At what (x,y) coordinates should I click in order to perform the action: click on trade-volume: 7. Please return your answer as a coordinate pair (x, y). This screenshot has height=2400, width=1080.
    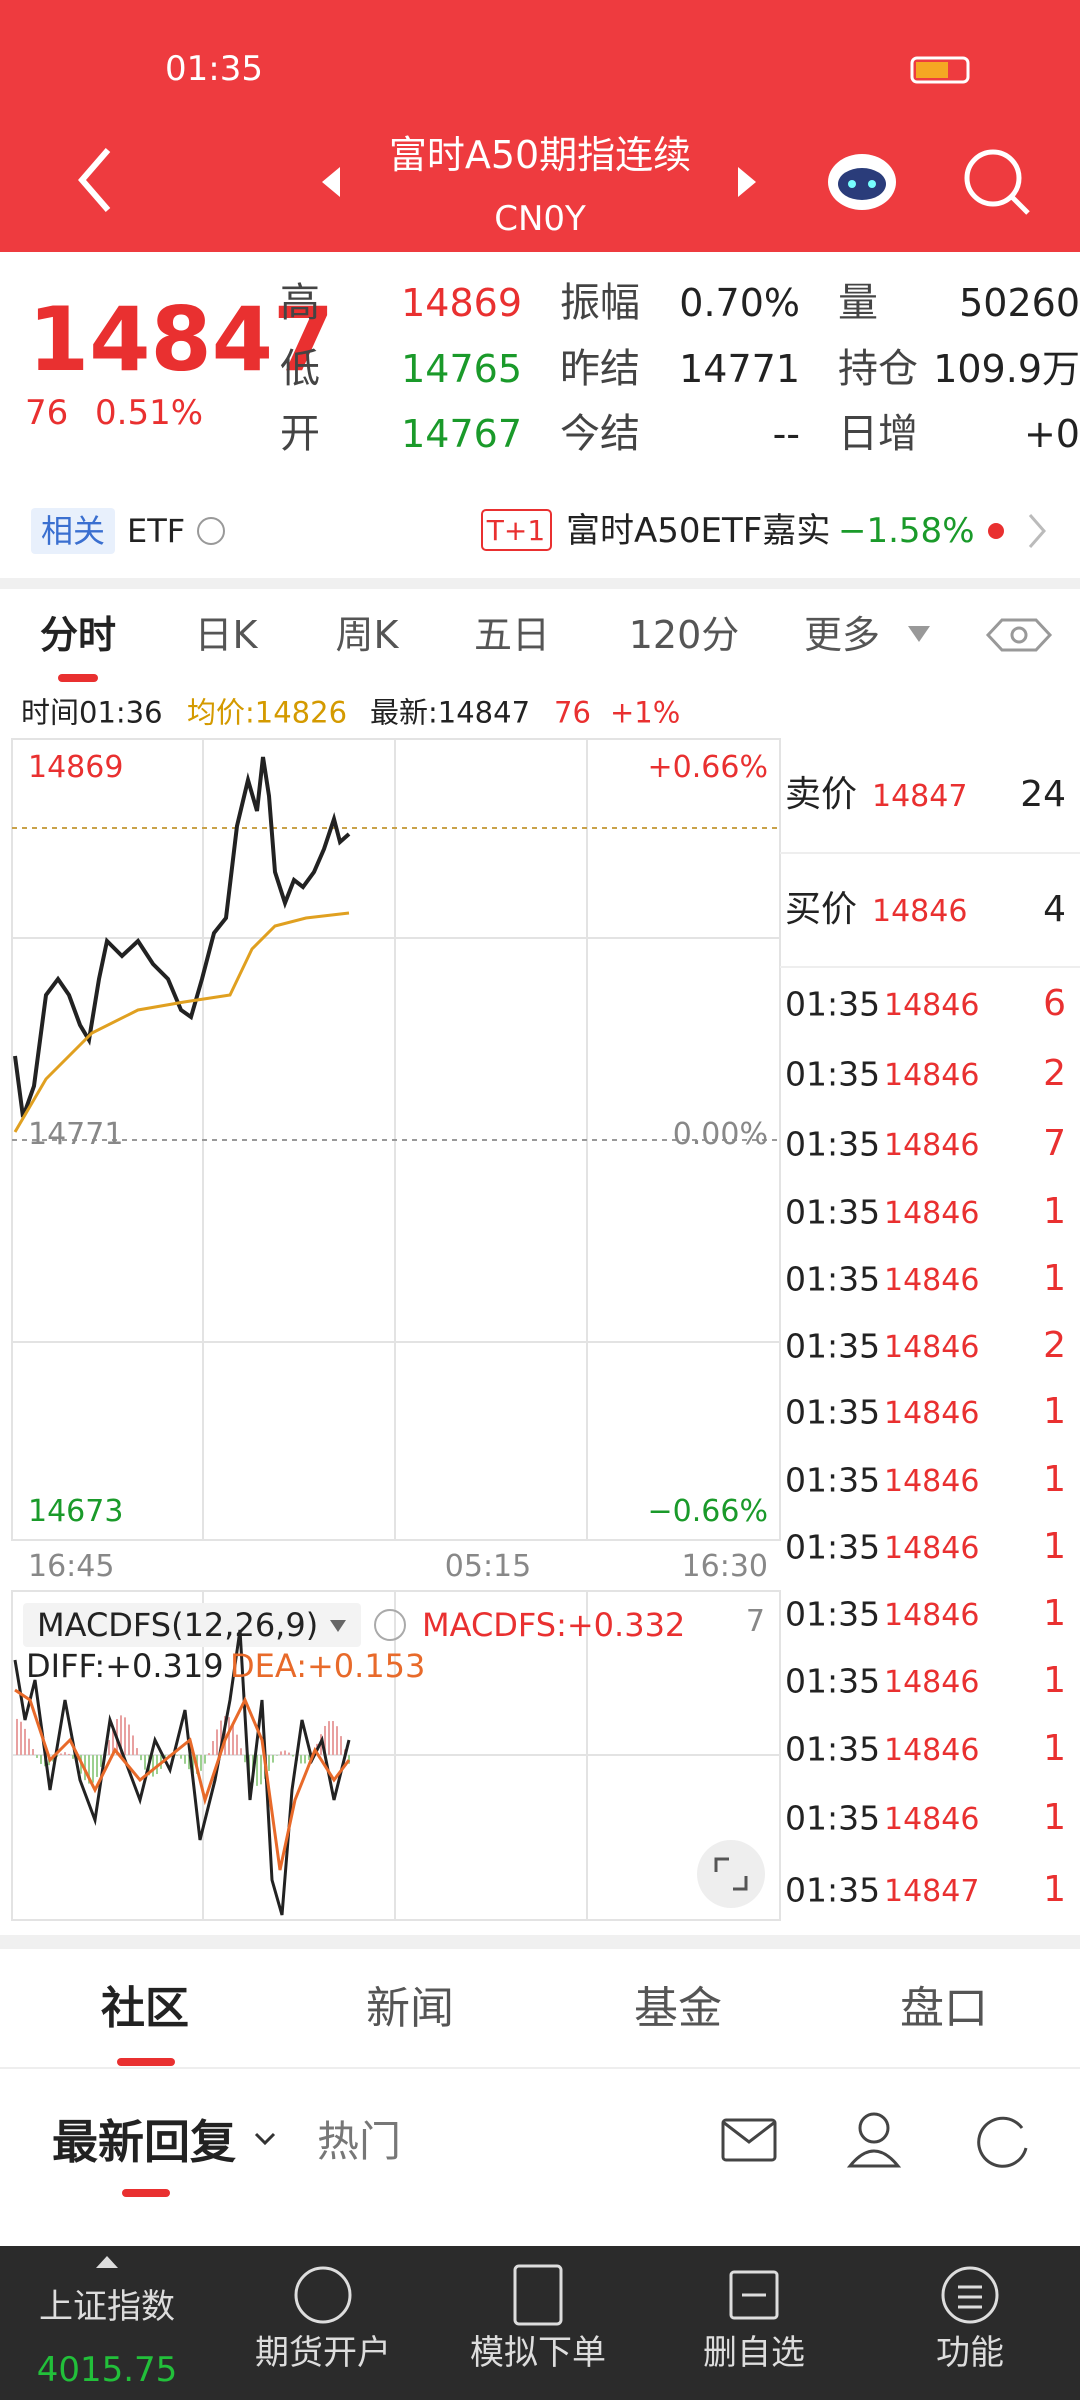
    Looking at the image, I should click on (1054, 1144).